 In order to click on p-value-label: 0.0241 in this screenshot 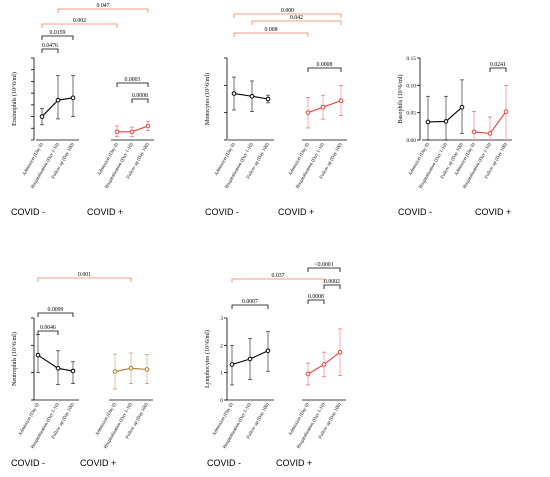, I will do `click(498, 65)`.